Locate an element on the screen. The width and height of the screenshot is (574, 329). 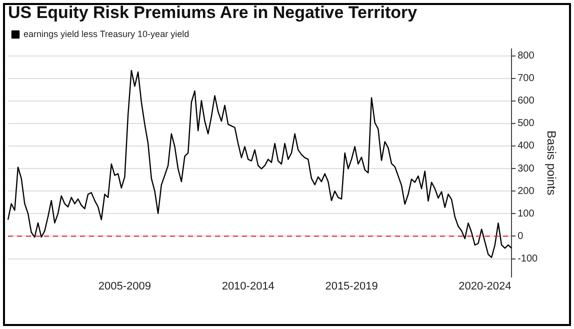
x-tick-label: 2010-2014 is located at coordinates (248, 286).